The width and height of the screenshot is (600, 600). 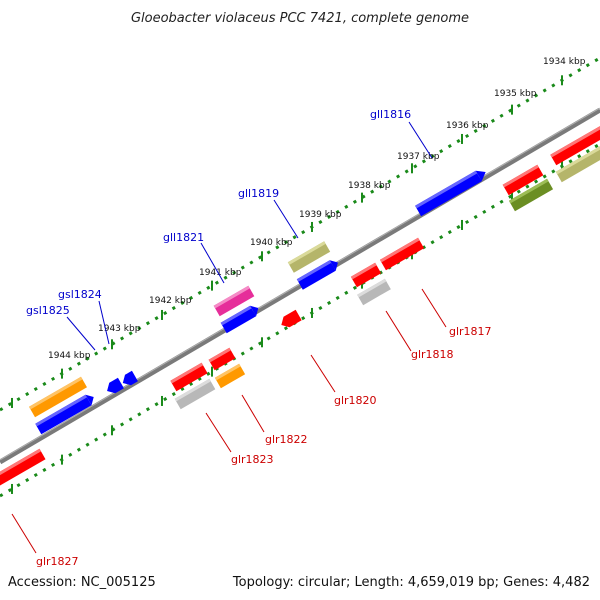 I want to click on gene-label-gll1821: gll1821, so click(x=183, y=237).